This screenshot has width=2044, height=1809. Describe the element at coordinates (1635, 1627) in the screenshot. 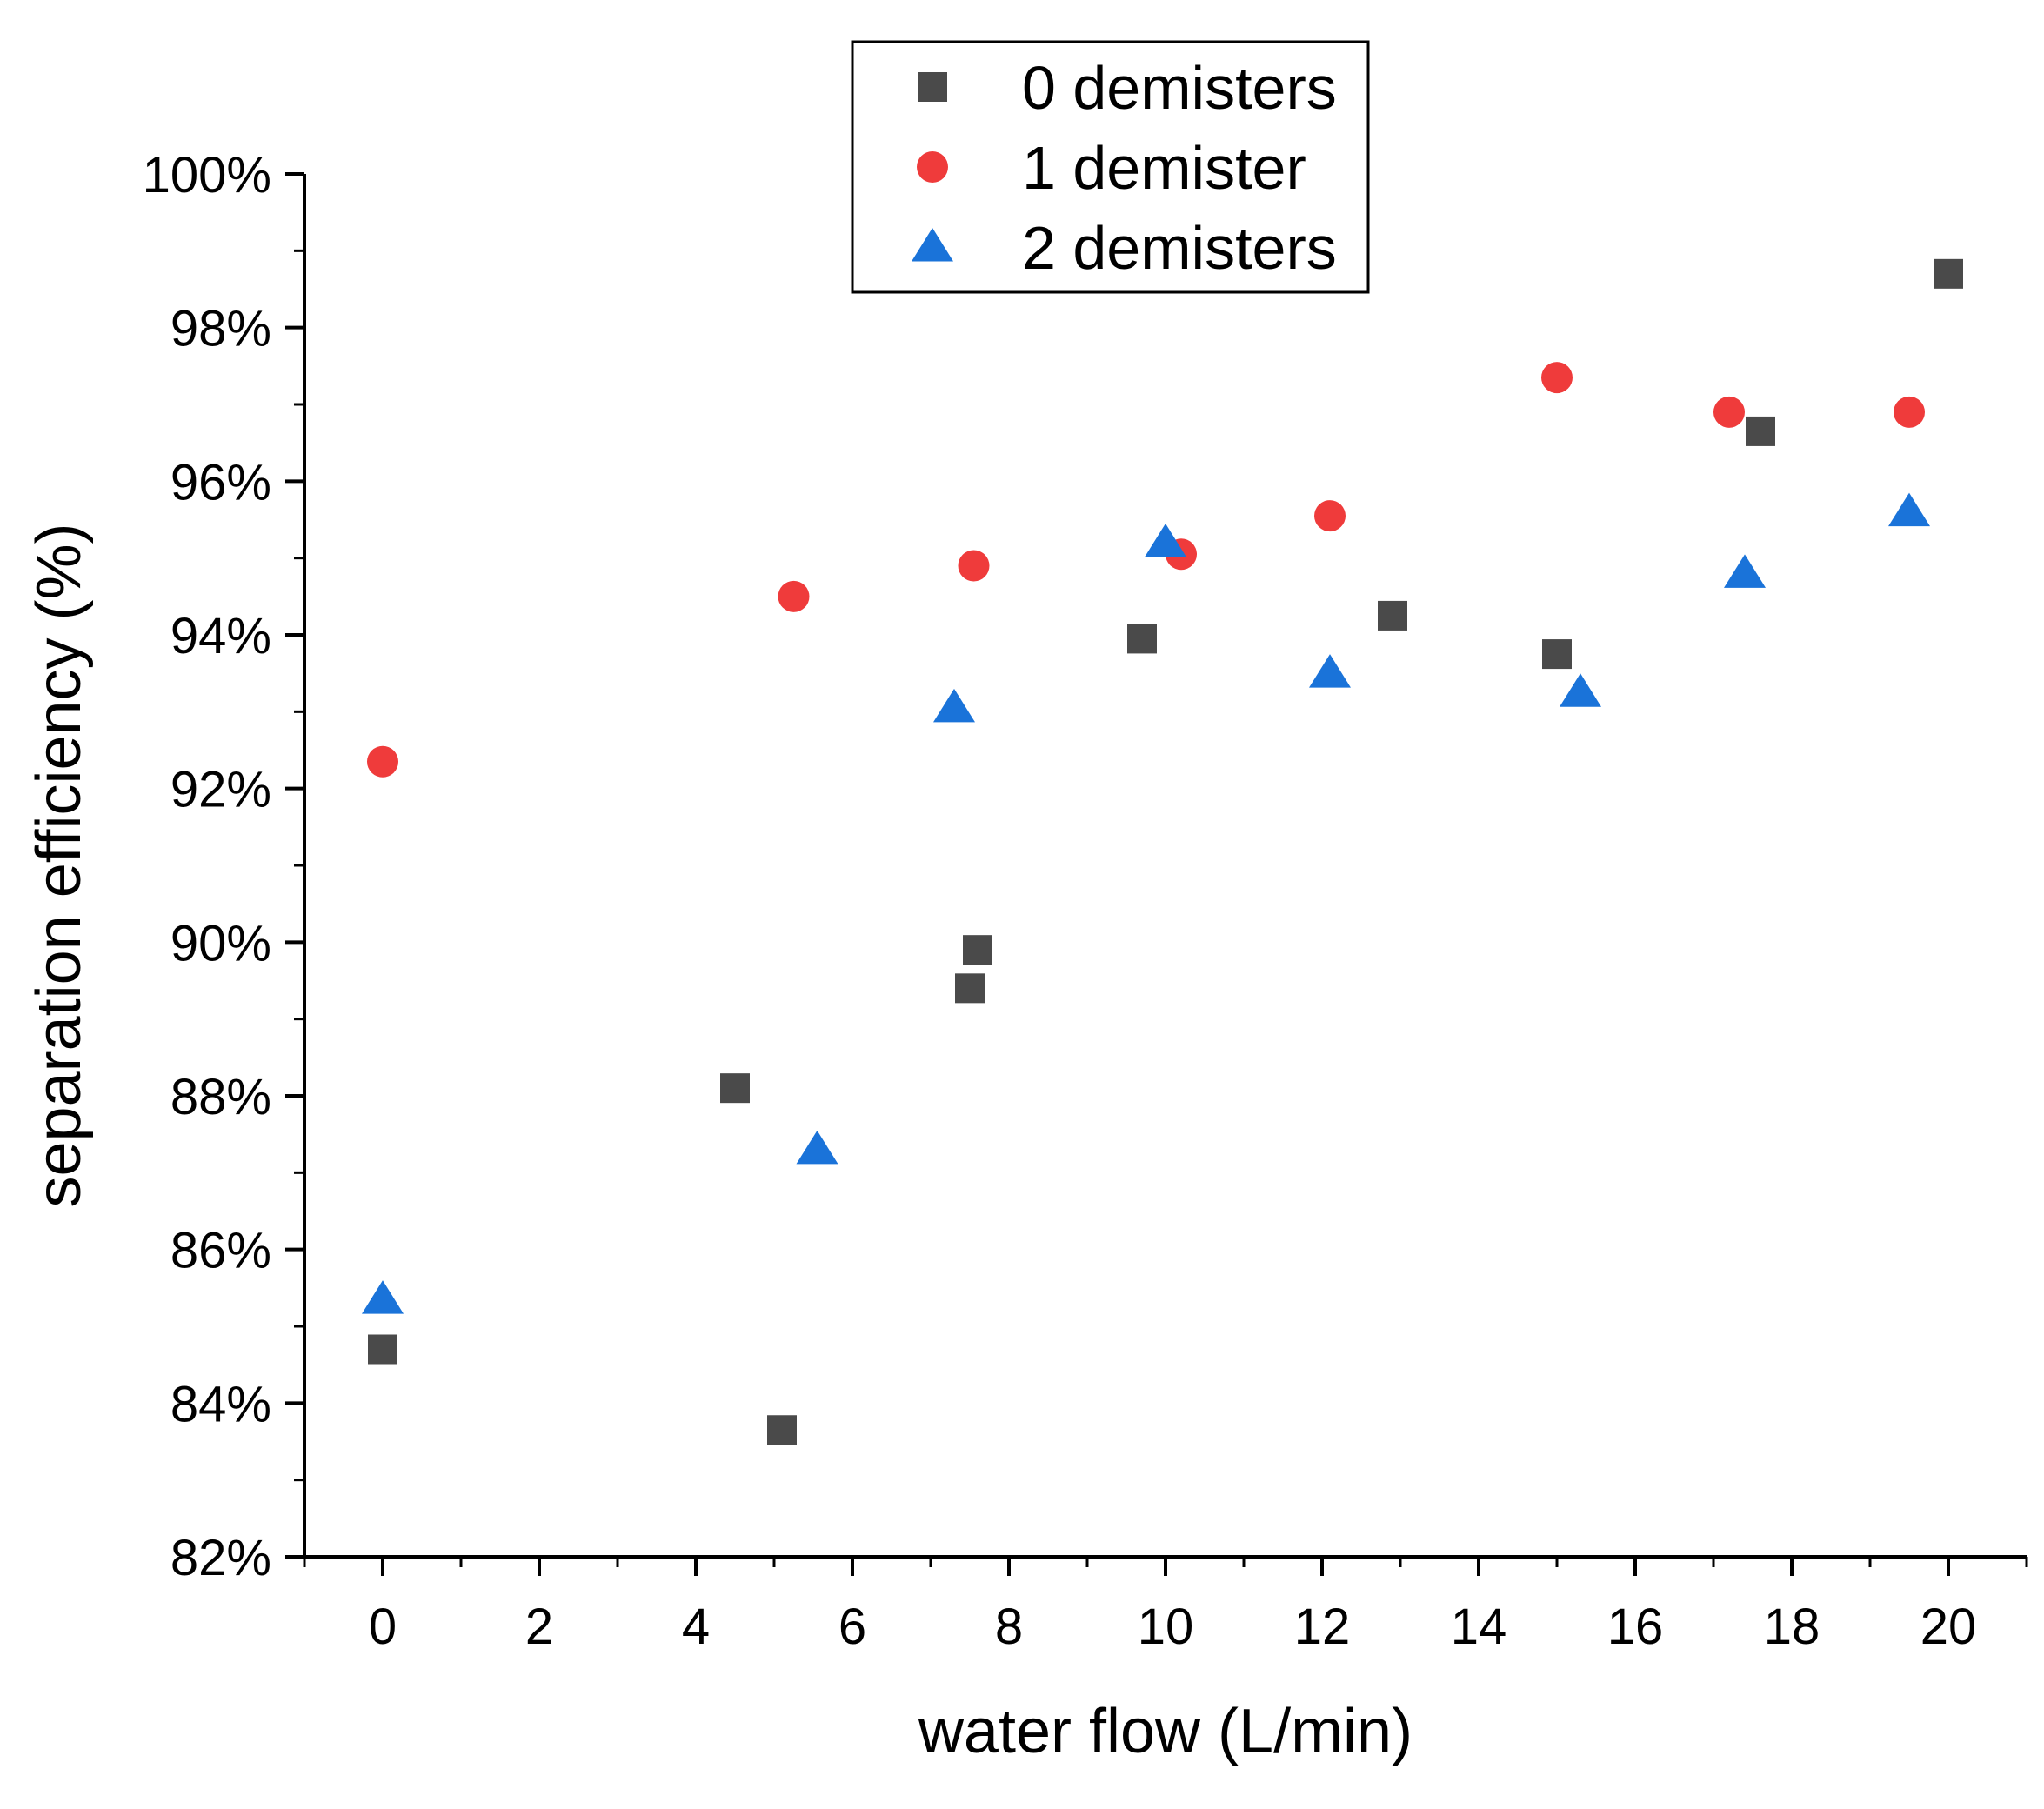

I see `x-tick-label: 16` at that location.